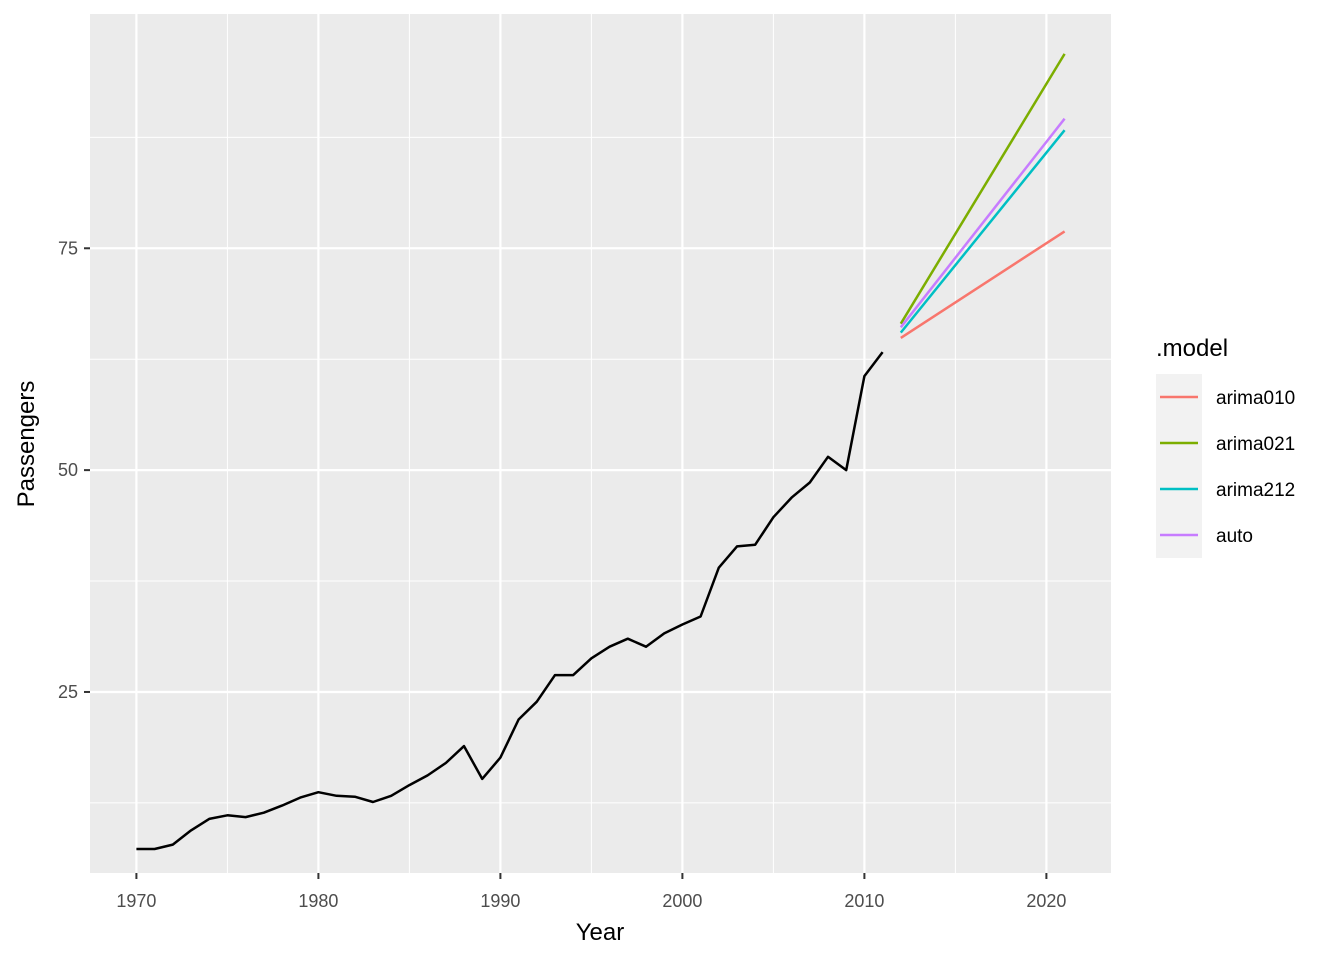 The height and width of the screenshot is (960, 1344). What do you see at coordinates (1234, 536) in the screenshot?
I see `legend-label-auto: auto` at bounding box center [1234, 536].